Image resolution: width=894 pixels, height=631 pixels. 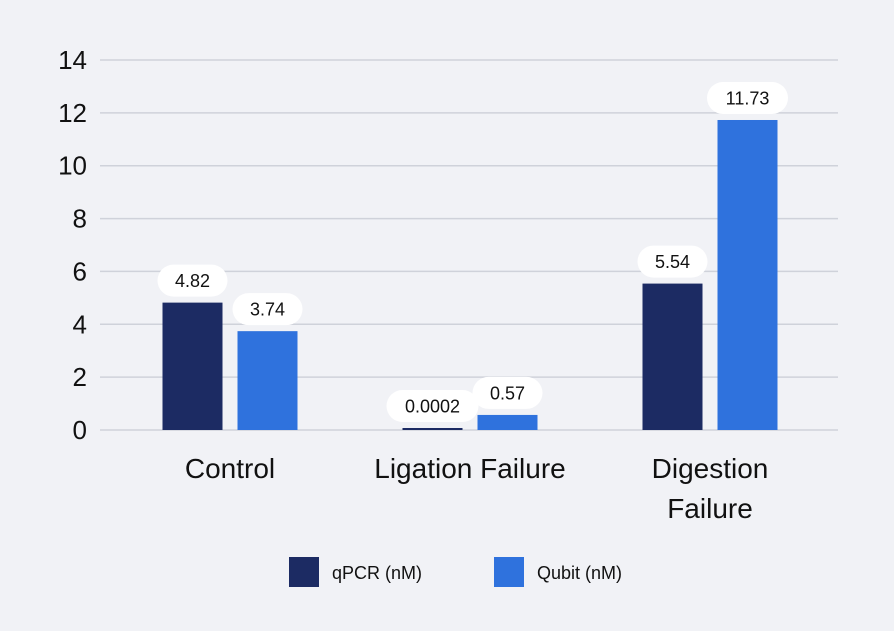 What do you see at coordinates (80, 219) in the screenshot?
I see `y-tick-label: 8` at bounding box center [80, 219].